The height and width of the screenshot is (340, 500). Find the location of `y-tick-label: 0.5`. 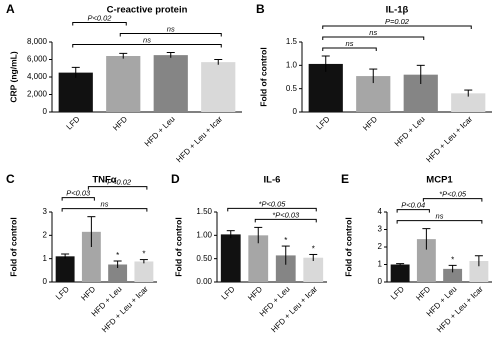

y-tick-label: 0.5 is located at coordinates (292, 88).